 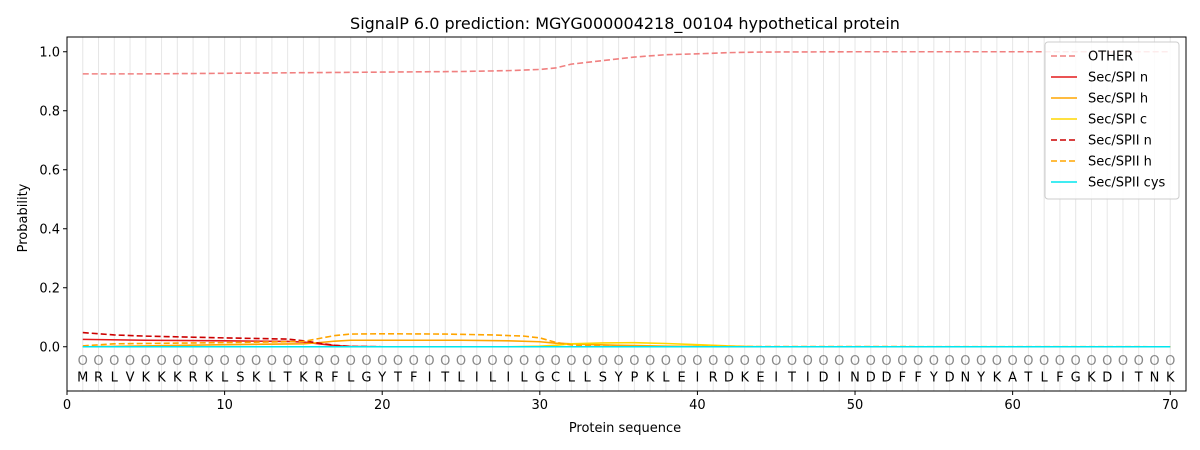 I want to click on residue-label: Y, so click(x=381, y=377).